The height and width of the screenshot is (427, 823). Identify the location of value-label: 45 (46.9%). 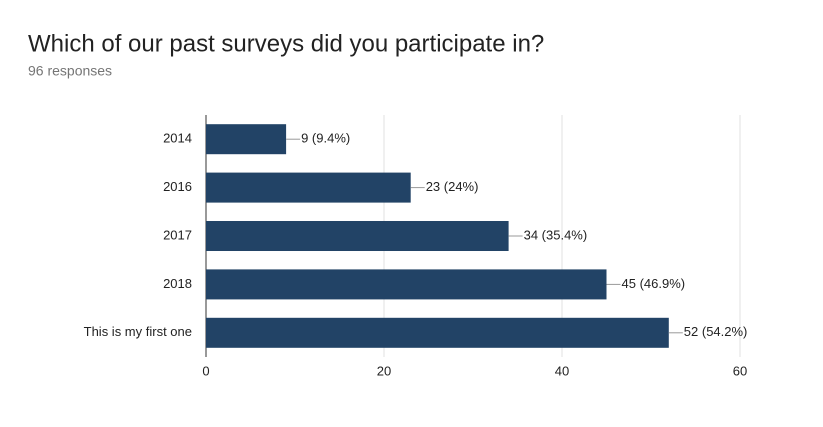
(654, 283).